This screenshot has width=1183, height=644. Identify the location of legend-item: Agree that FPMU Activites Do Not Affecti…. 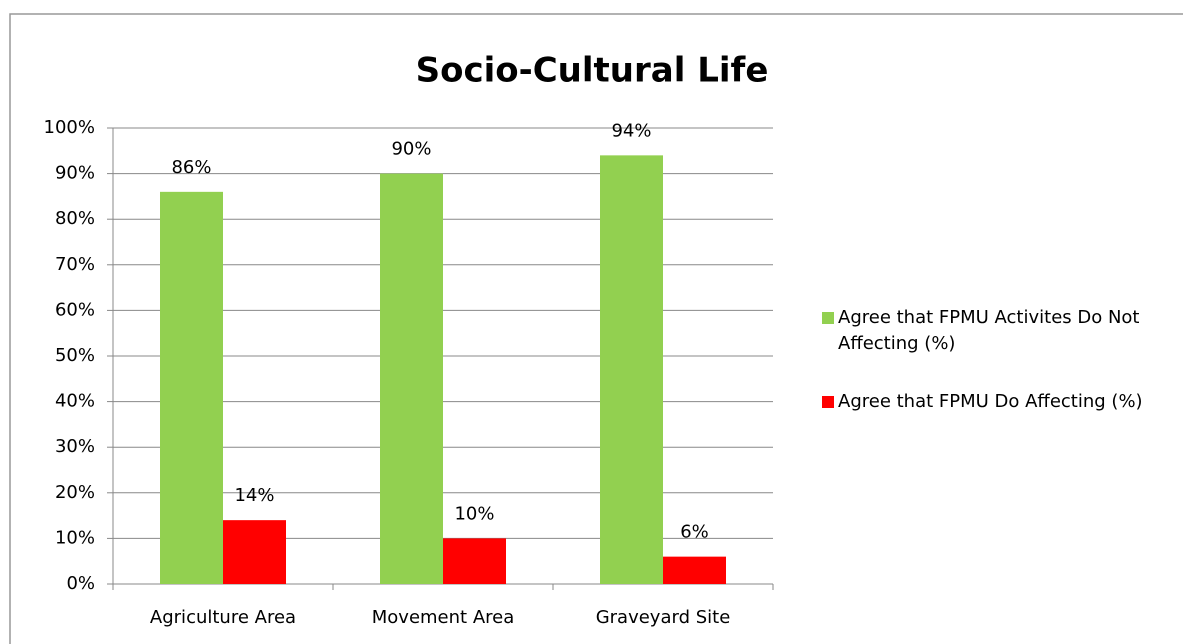
(1002, 331).